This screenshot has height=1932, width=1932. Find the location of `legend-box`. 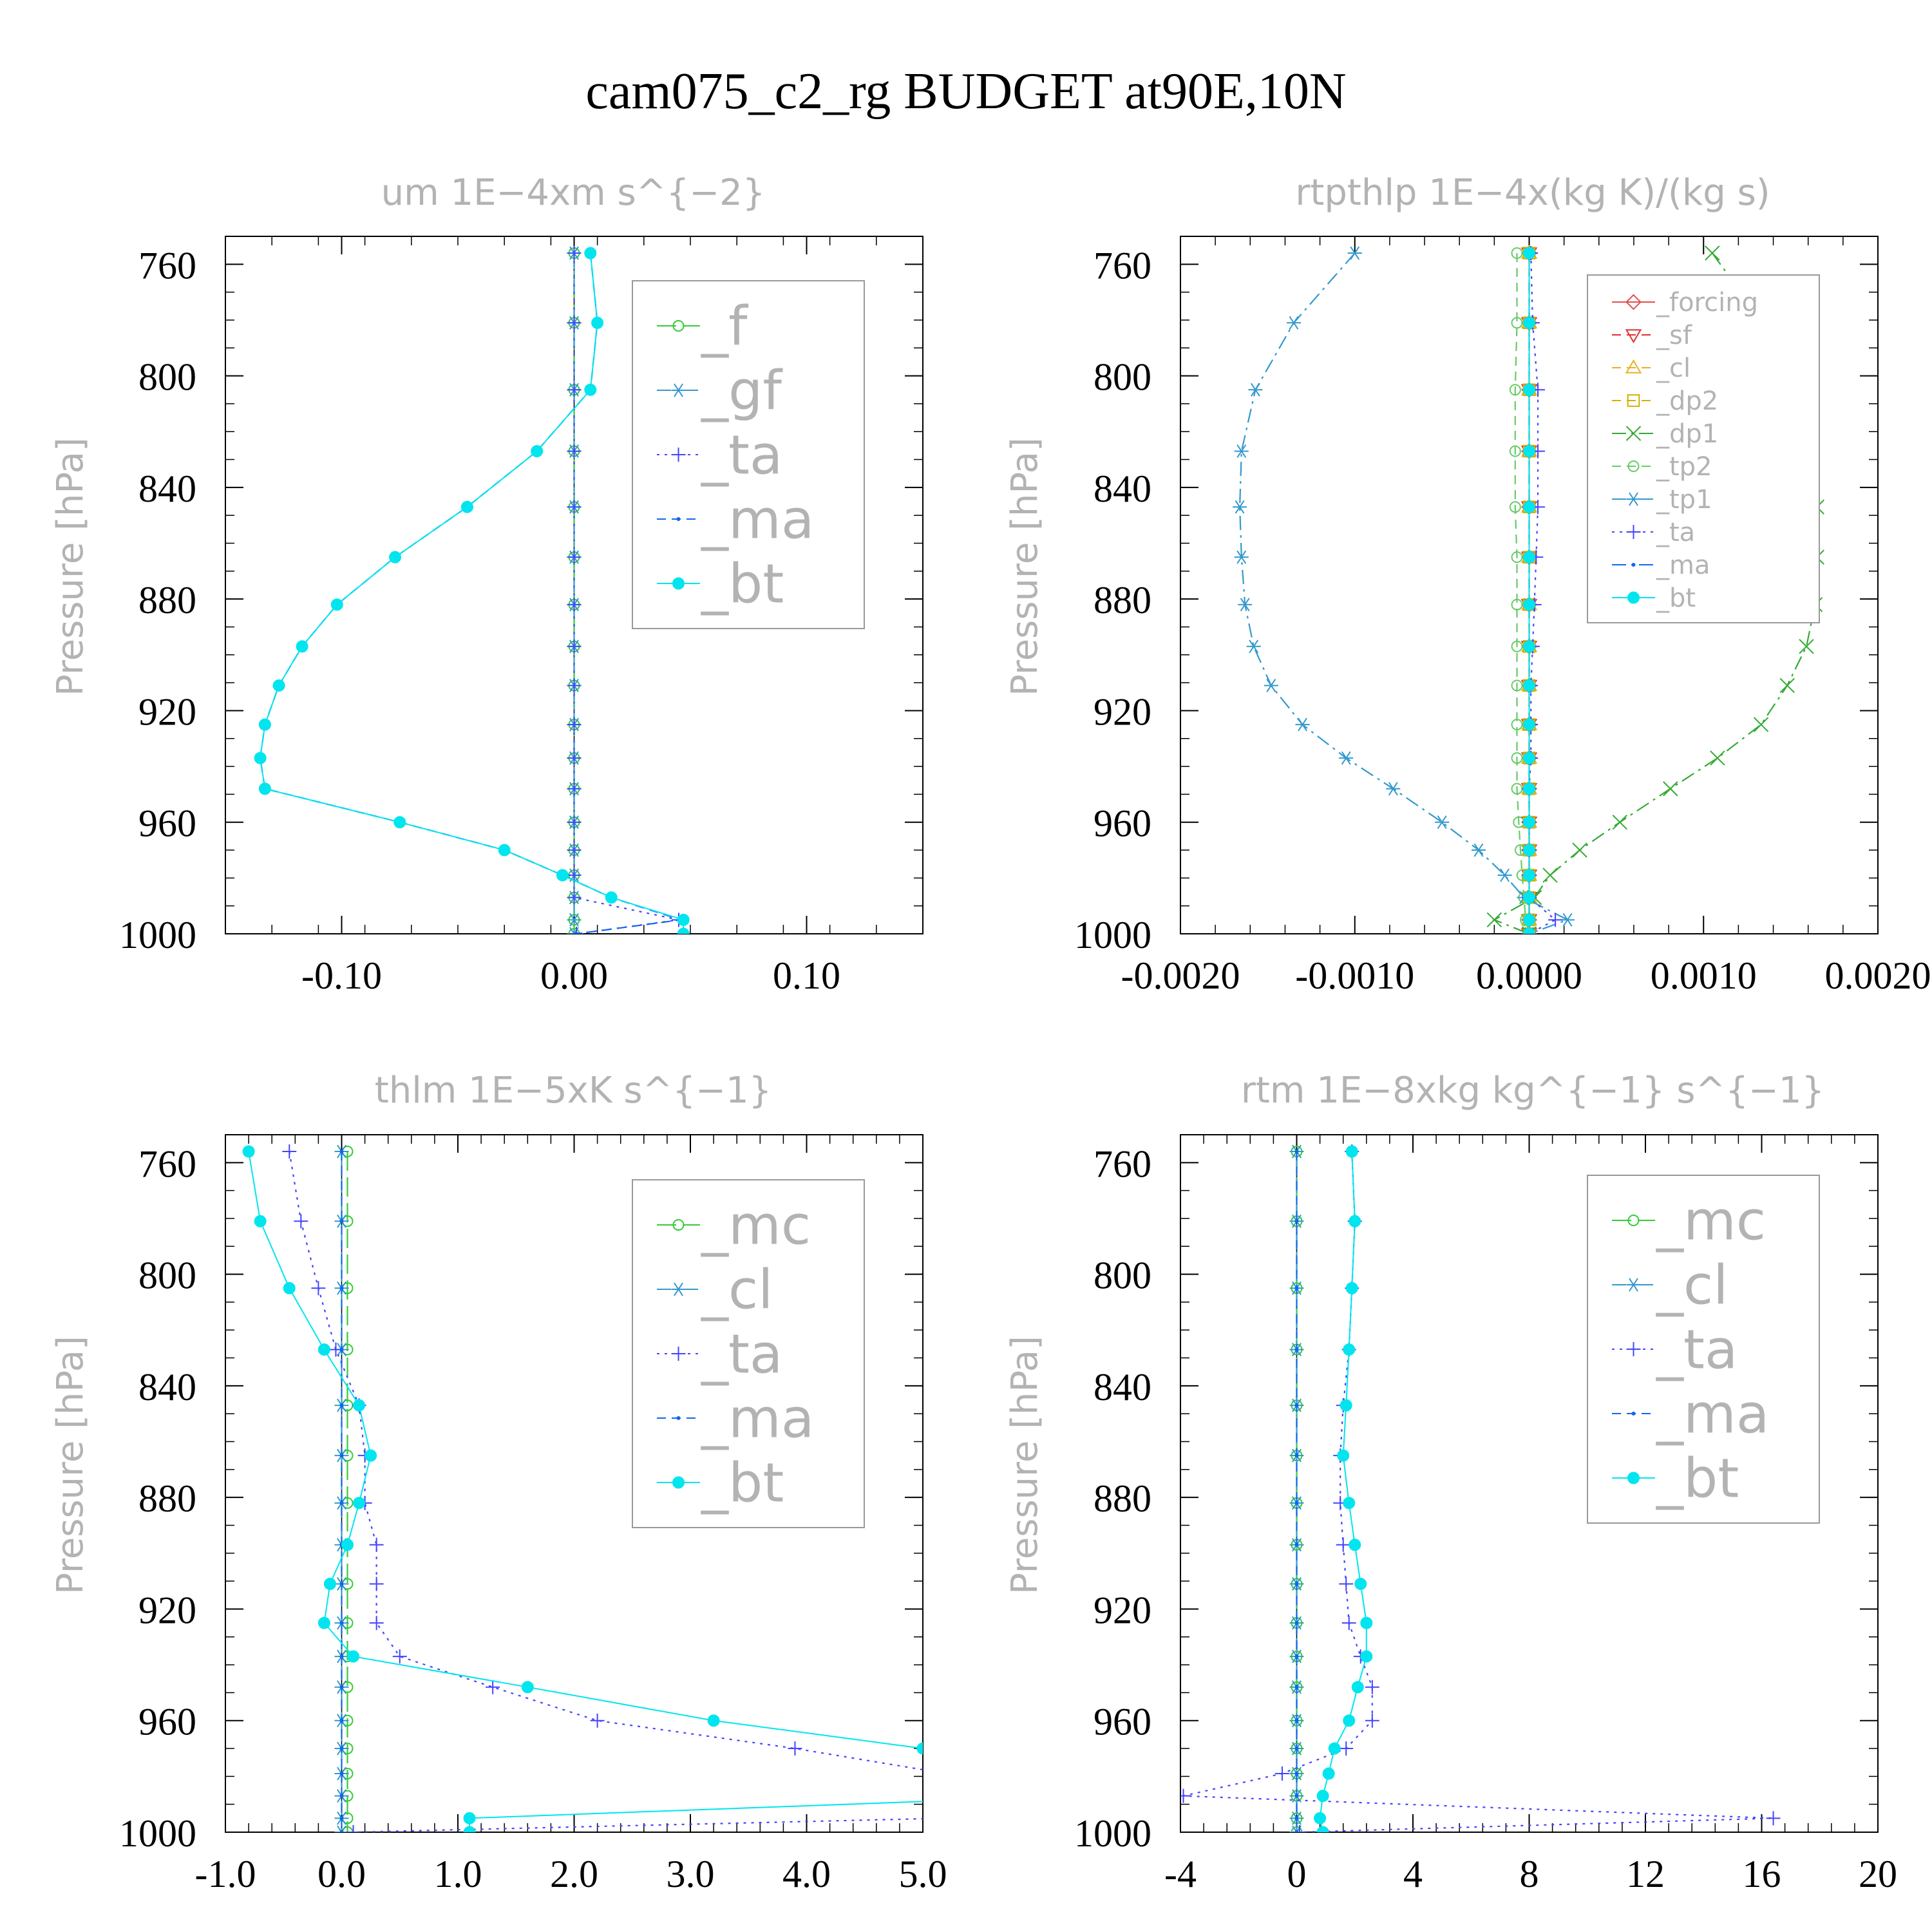

legend-box is located at coordinates (1704, 1349).